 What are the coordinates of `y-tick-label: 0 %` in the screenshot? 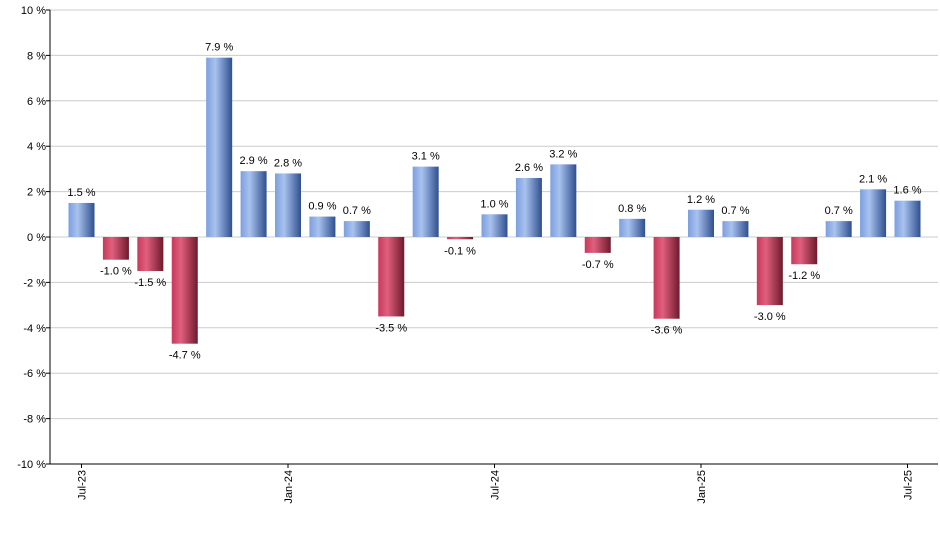 It's located at (36, 238).